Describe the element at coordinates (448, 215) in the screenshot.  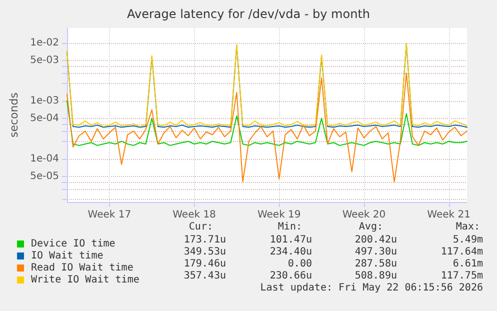
I see `x-tick-label: Week 21` at that location.